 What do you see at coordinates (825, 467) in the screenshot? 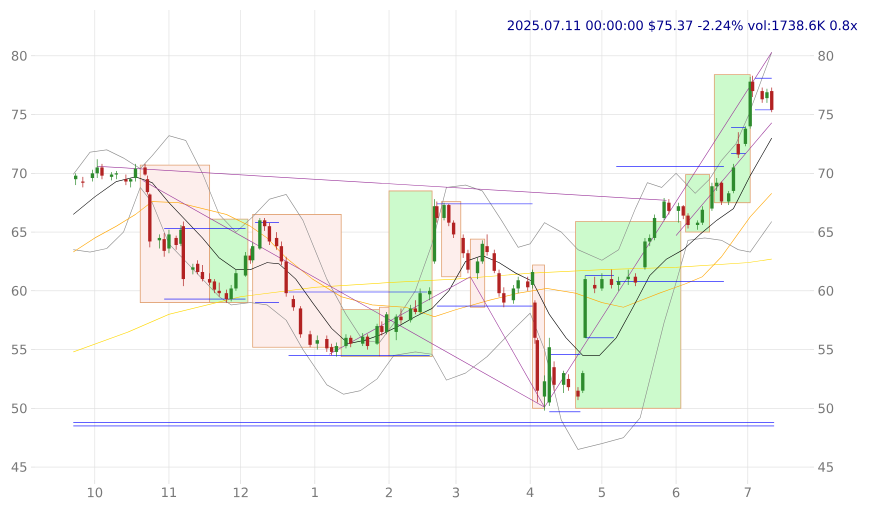
I see `y2-tick-label: 45` at bounding box center [825, 467].